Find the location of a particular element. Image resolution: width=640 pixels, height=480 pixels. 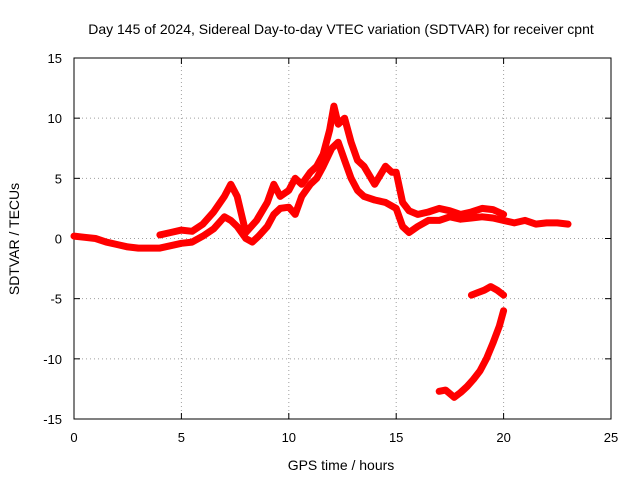

y-tick-label: 0 is located at coordinates (58, 239).